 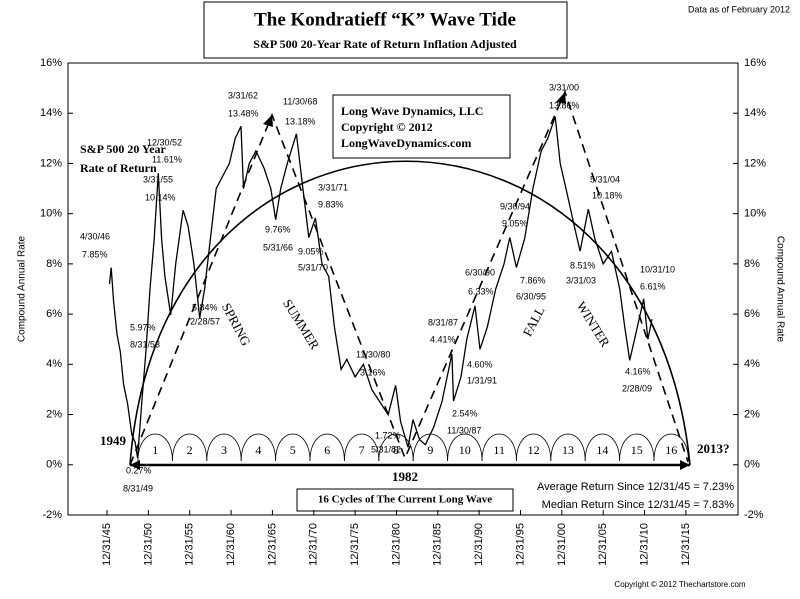 I want to click on annotation: 10.18%, so click(x=607, y=195).